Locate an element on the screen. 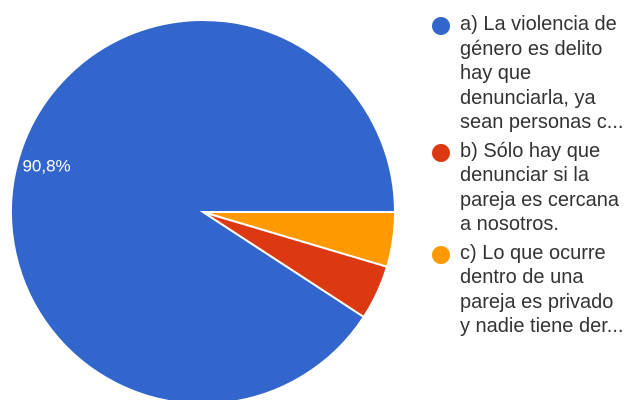  legend-label-c-line-2: dentro de una is located at coordinates (522, 277).